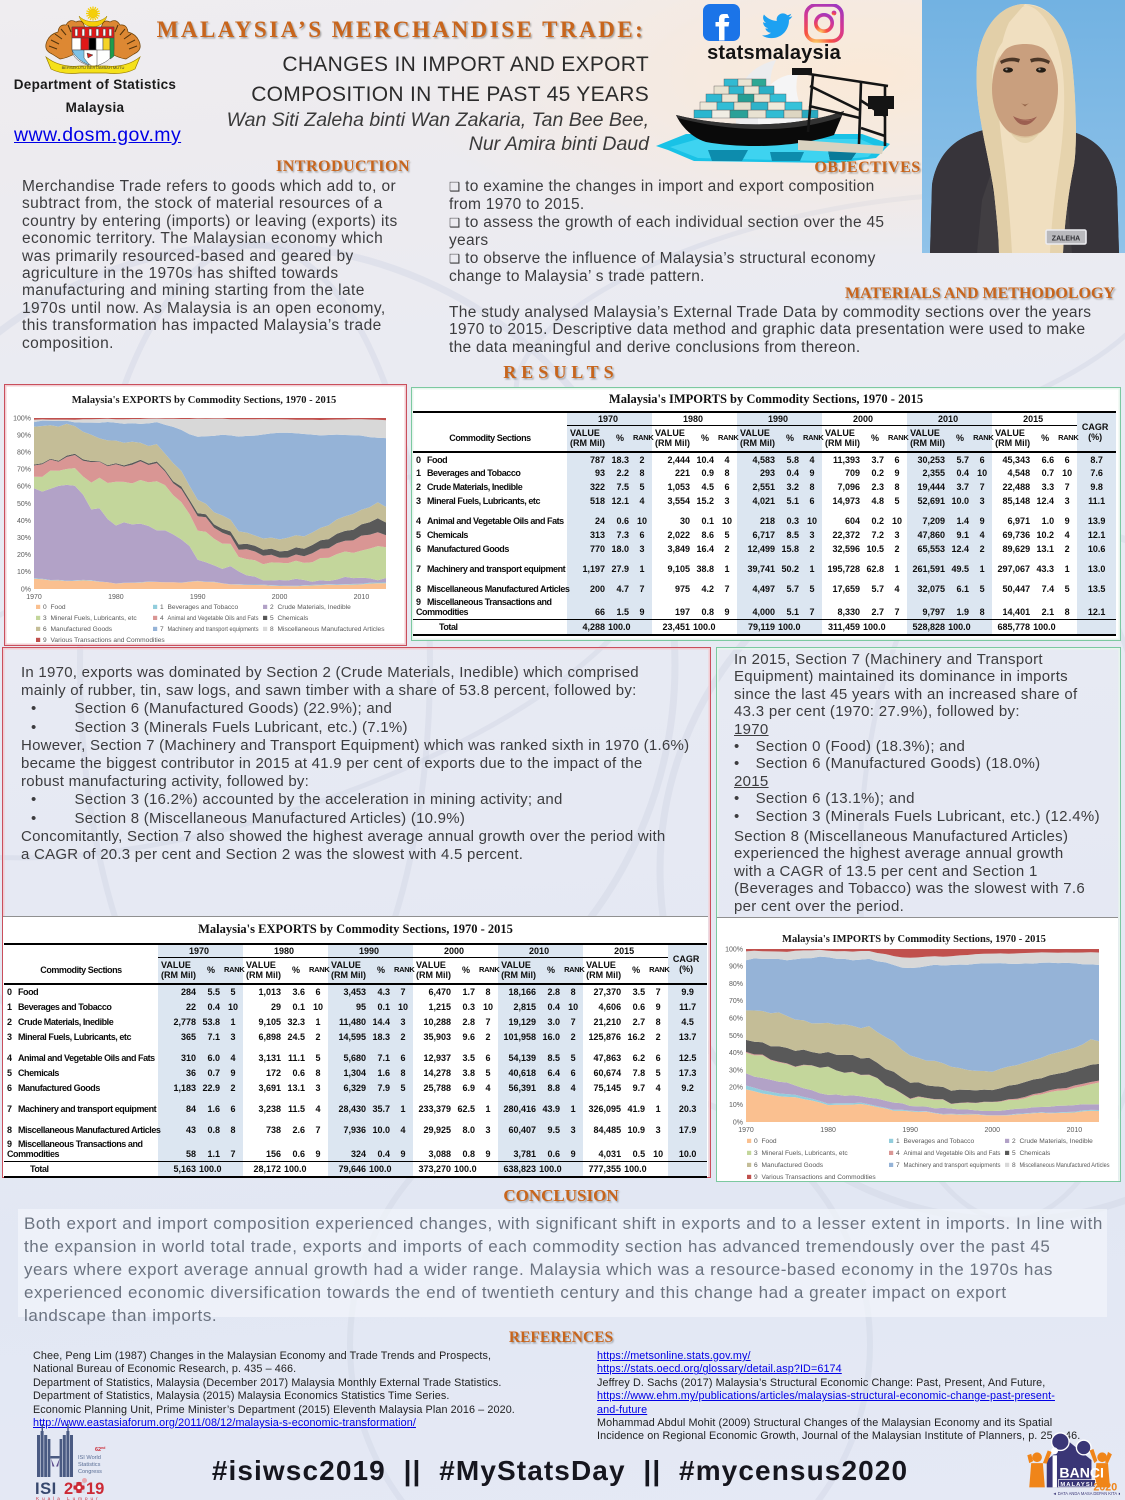 The height and width of the screenshot is (1500, 1125). I want to click on svg-text: ◄ DATA ANDA MASA DEPAN KITA ►, so click(1086, 1493).